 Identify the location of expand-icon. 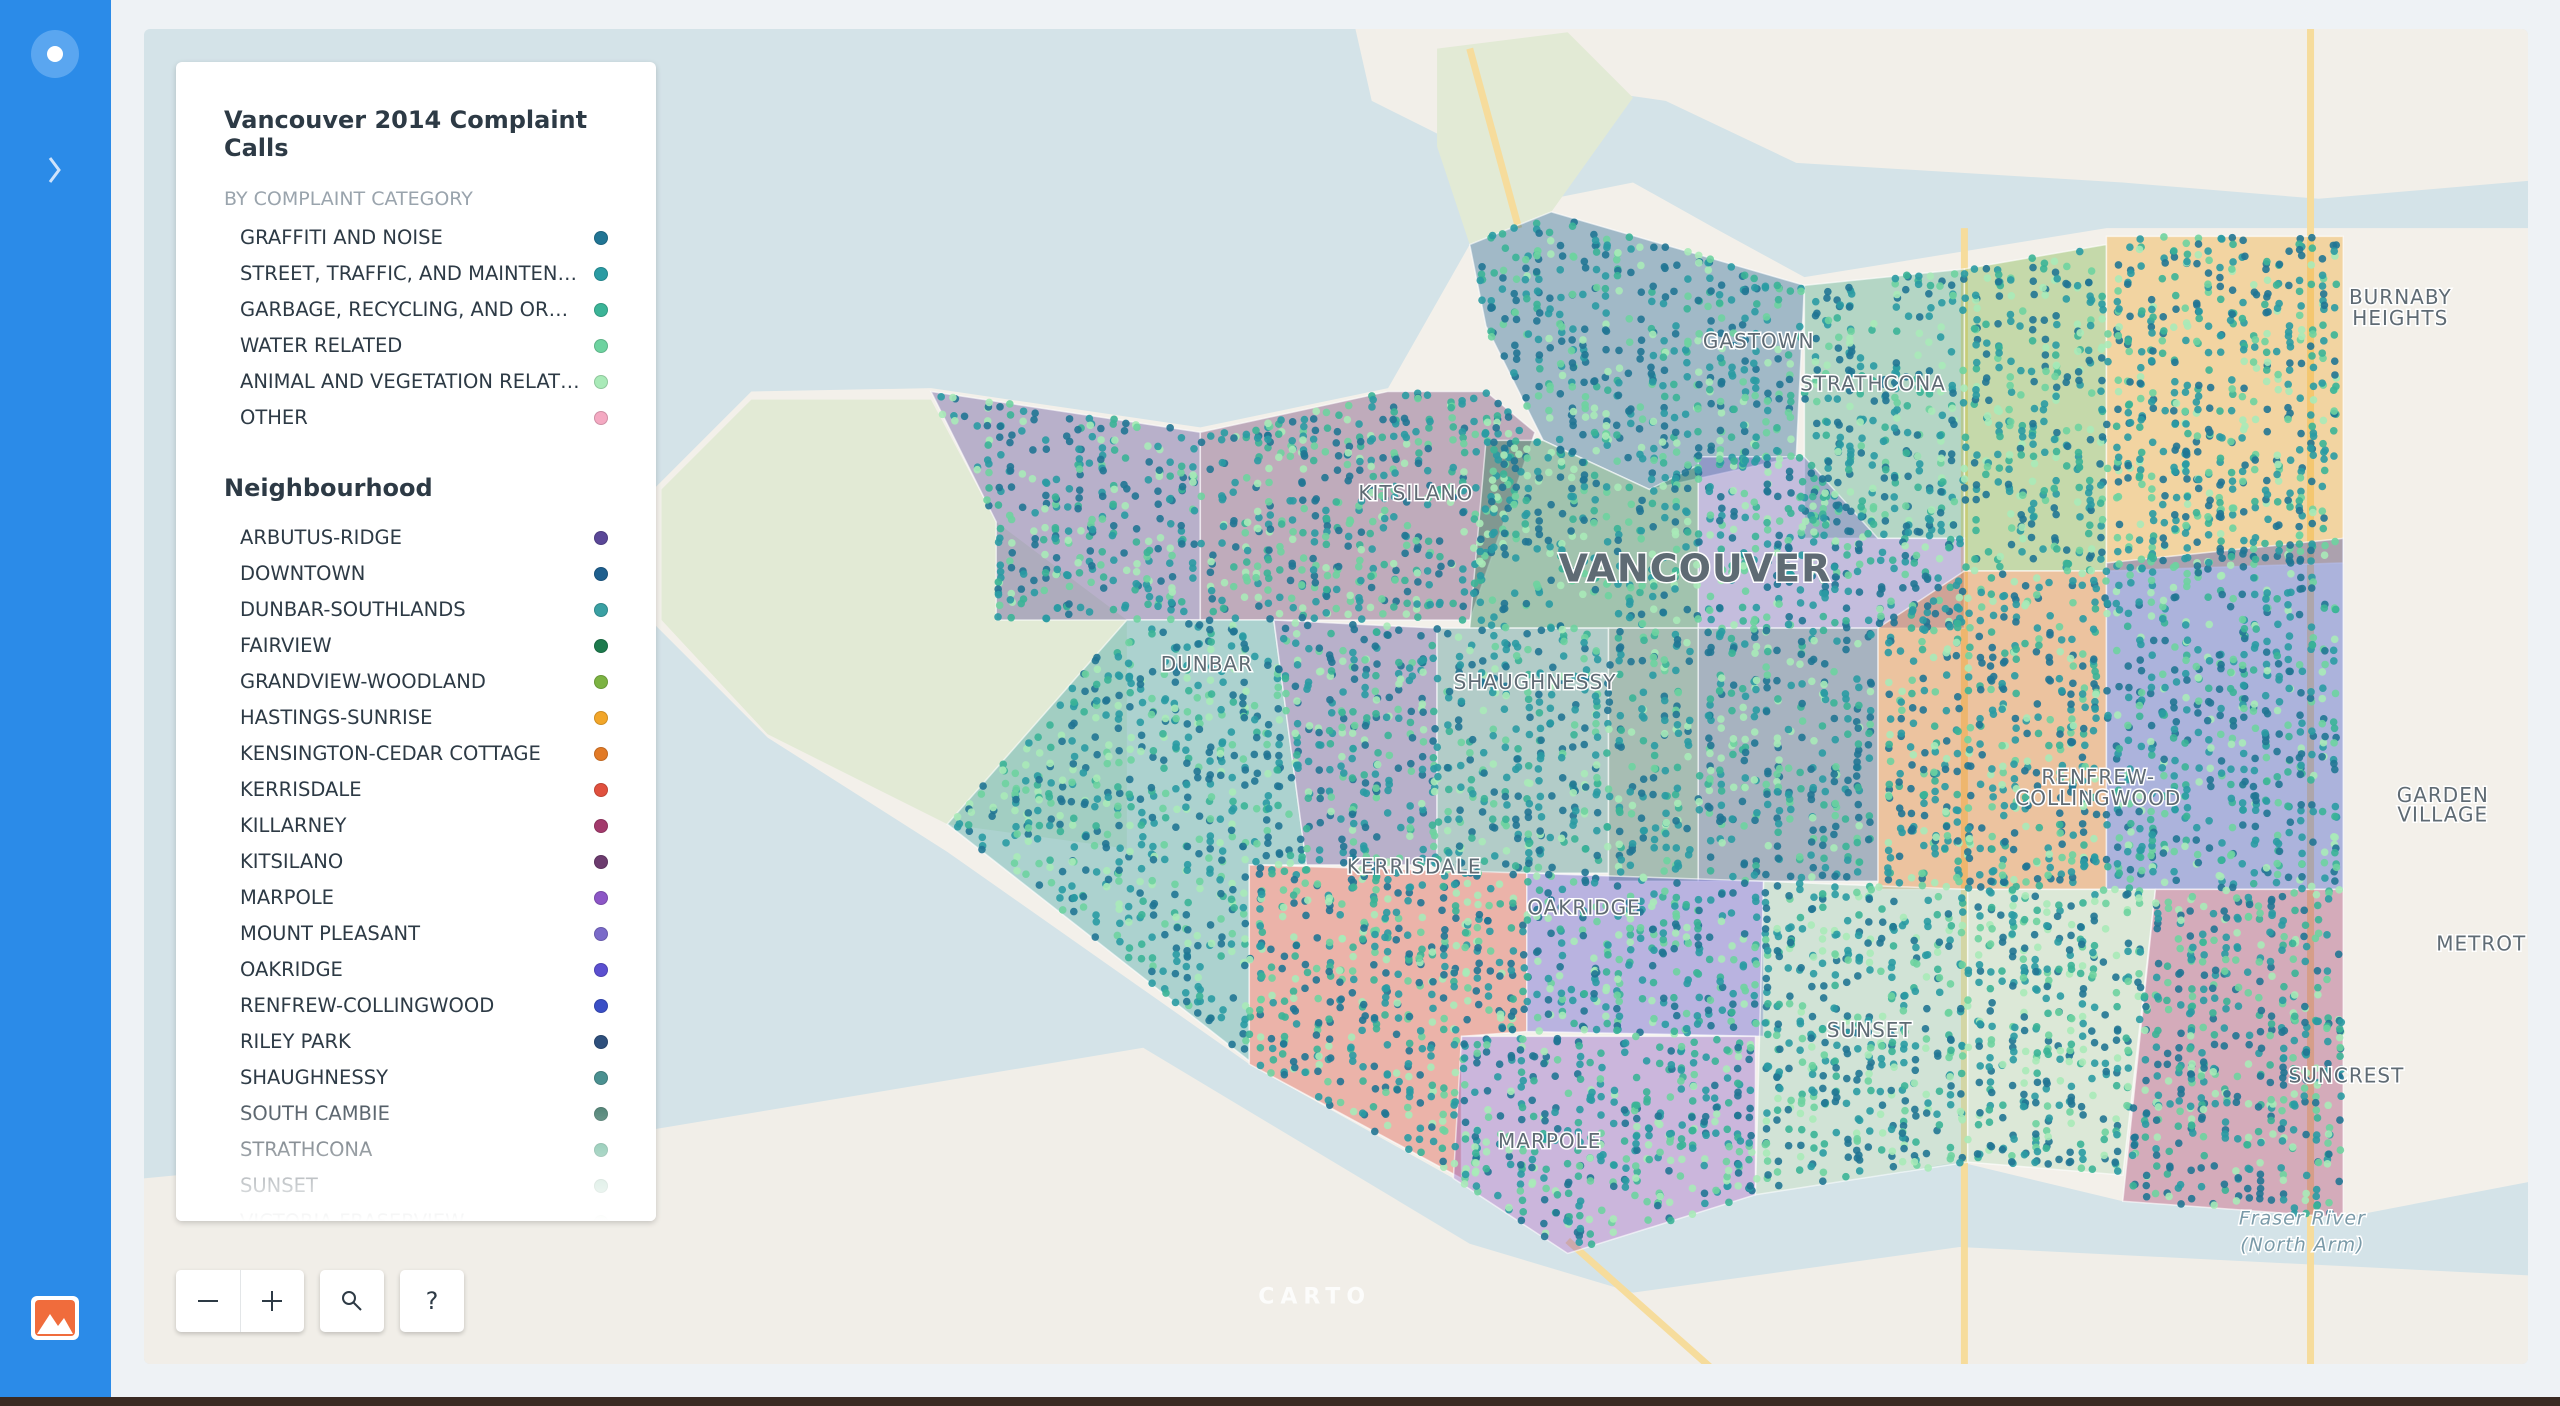
(54, 170).